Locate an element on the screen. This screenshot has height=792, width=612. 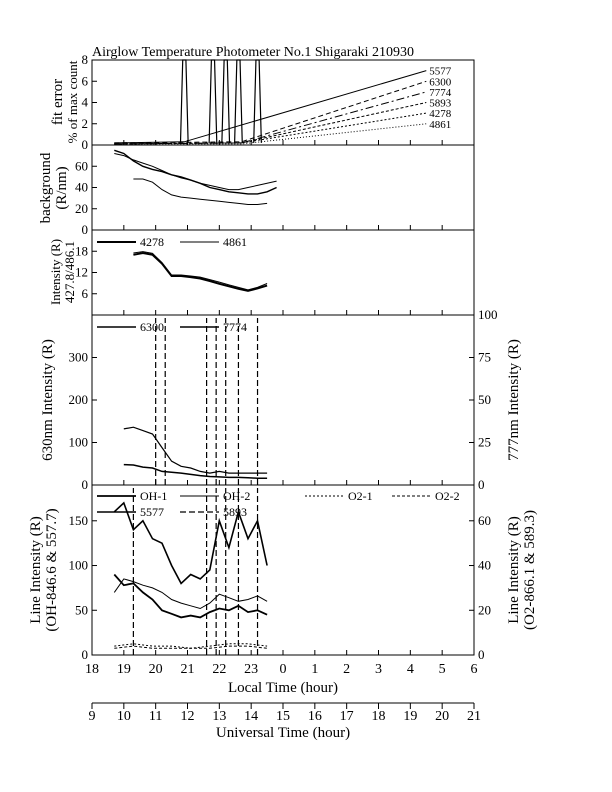
y-tick-label-bg: 40 is located at coordinates (81, 187).